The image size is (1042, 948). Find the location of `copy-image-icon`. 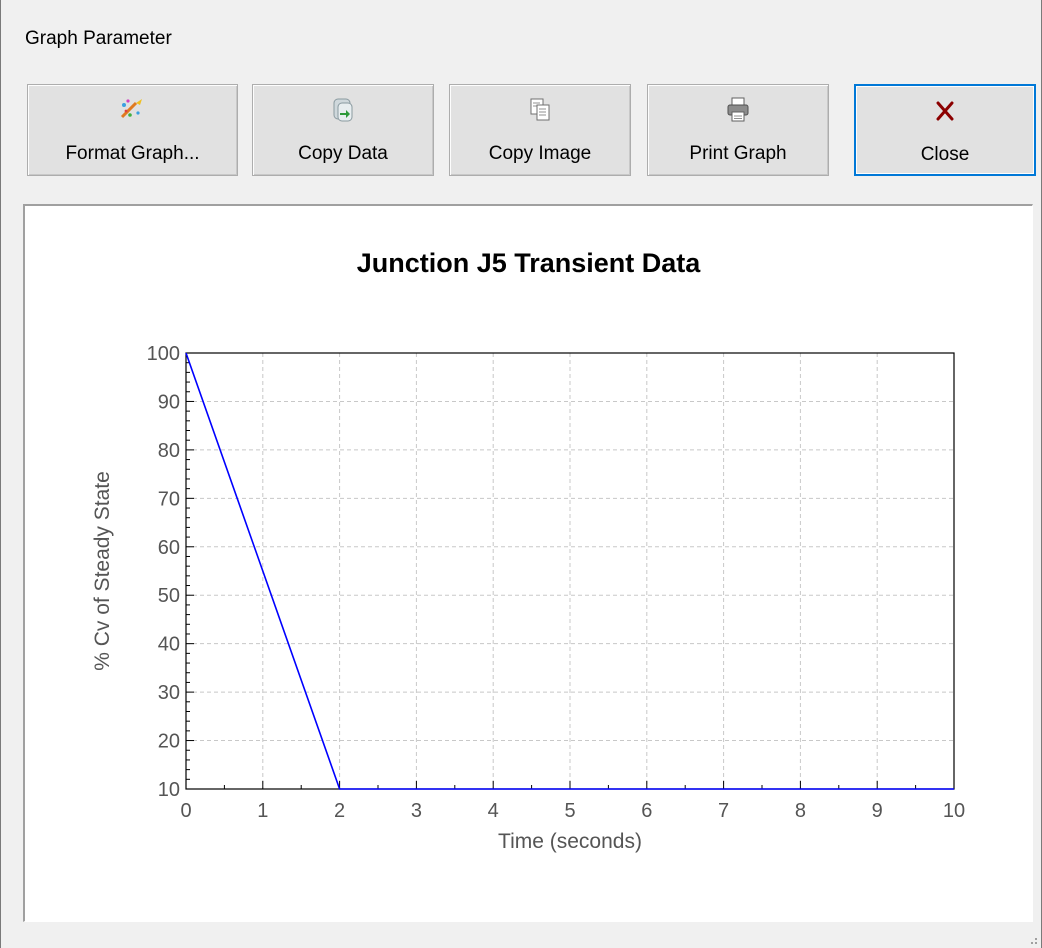

copy-image-icon is located at coordinates (540, 110).